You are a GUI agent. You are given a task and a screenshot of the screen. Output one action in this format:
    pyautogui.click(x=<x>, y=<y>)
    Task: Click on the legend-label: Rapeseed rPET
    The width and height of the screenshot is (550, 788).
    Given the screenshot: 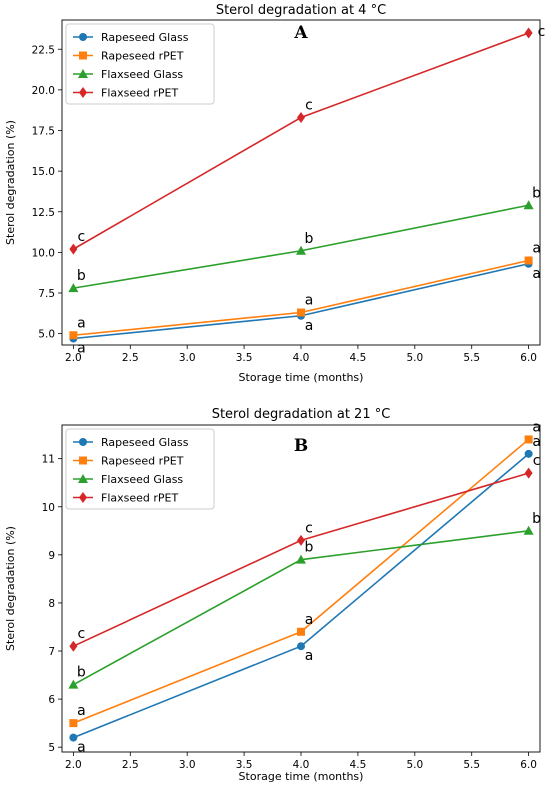 What is the action you would take?
    pyautogui.click(x=142, y=461)
    